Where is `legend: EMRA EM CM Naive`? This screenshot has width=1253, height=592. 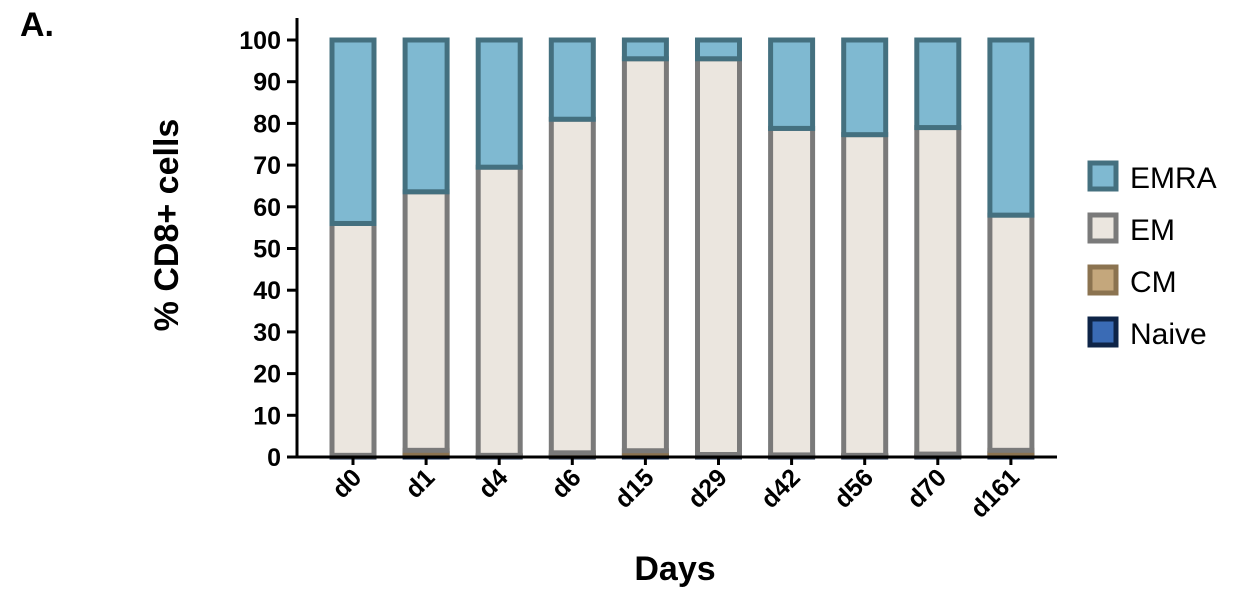 legend: EMRA EM CM Naive is located at coordinates (1152, 255).